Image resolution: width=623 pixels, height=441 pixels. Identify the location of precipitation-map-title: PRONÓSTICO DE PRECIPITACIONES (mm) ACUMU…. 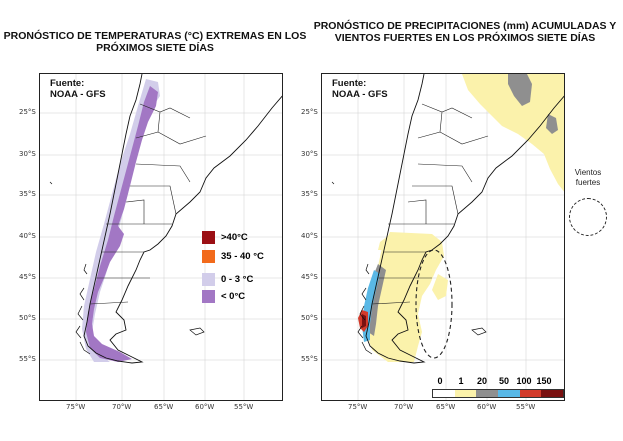
(465, 32).